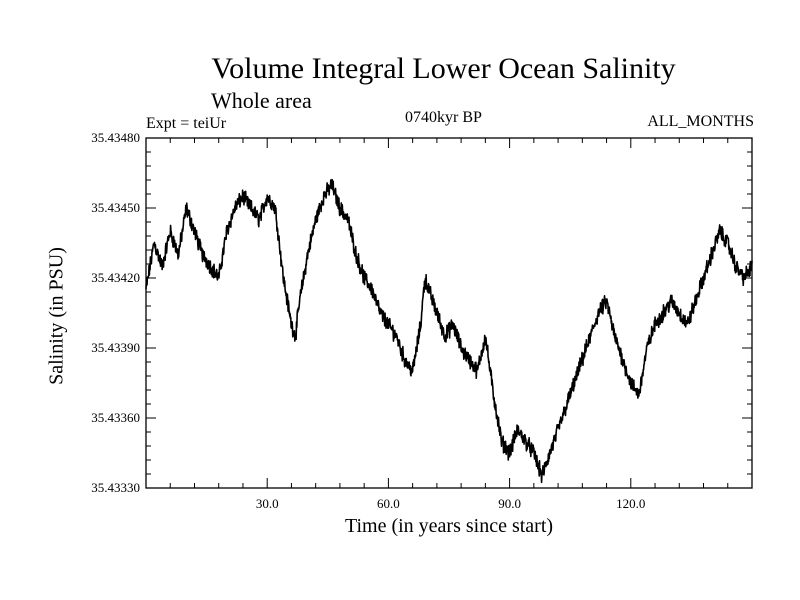 This screenshot has width=800, height=600. What do you see at coordinates (115, 347) in the screenshot?
I see `y-tick-label: 35.43390` at bounding box center [115, 347].